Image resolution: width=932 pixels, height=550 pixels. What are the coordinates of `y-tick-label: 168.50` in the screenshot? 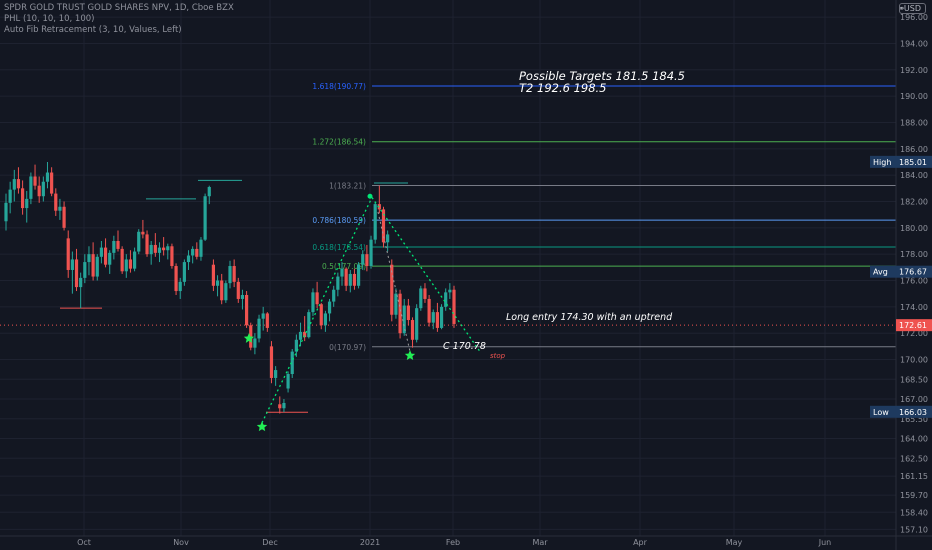 It's located at (914, 379).